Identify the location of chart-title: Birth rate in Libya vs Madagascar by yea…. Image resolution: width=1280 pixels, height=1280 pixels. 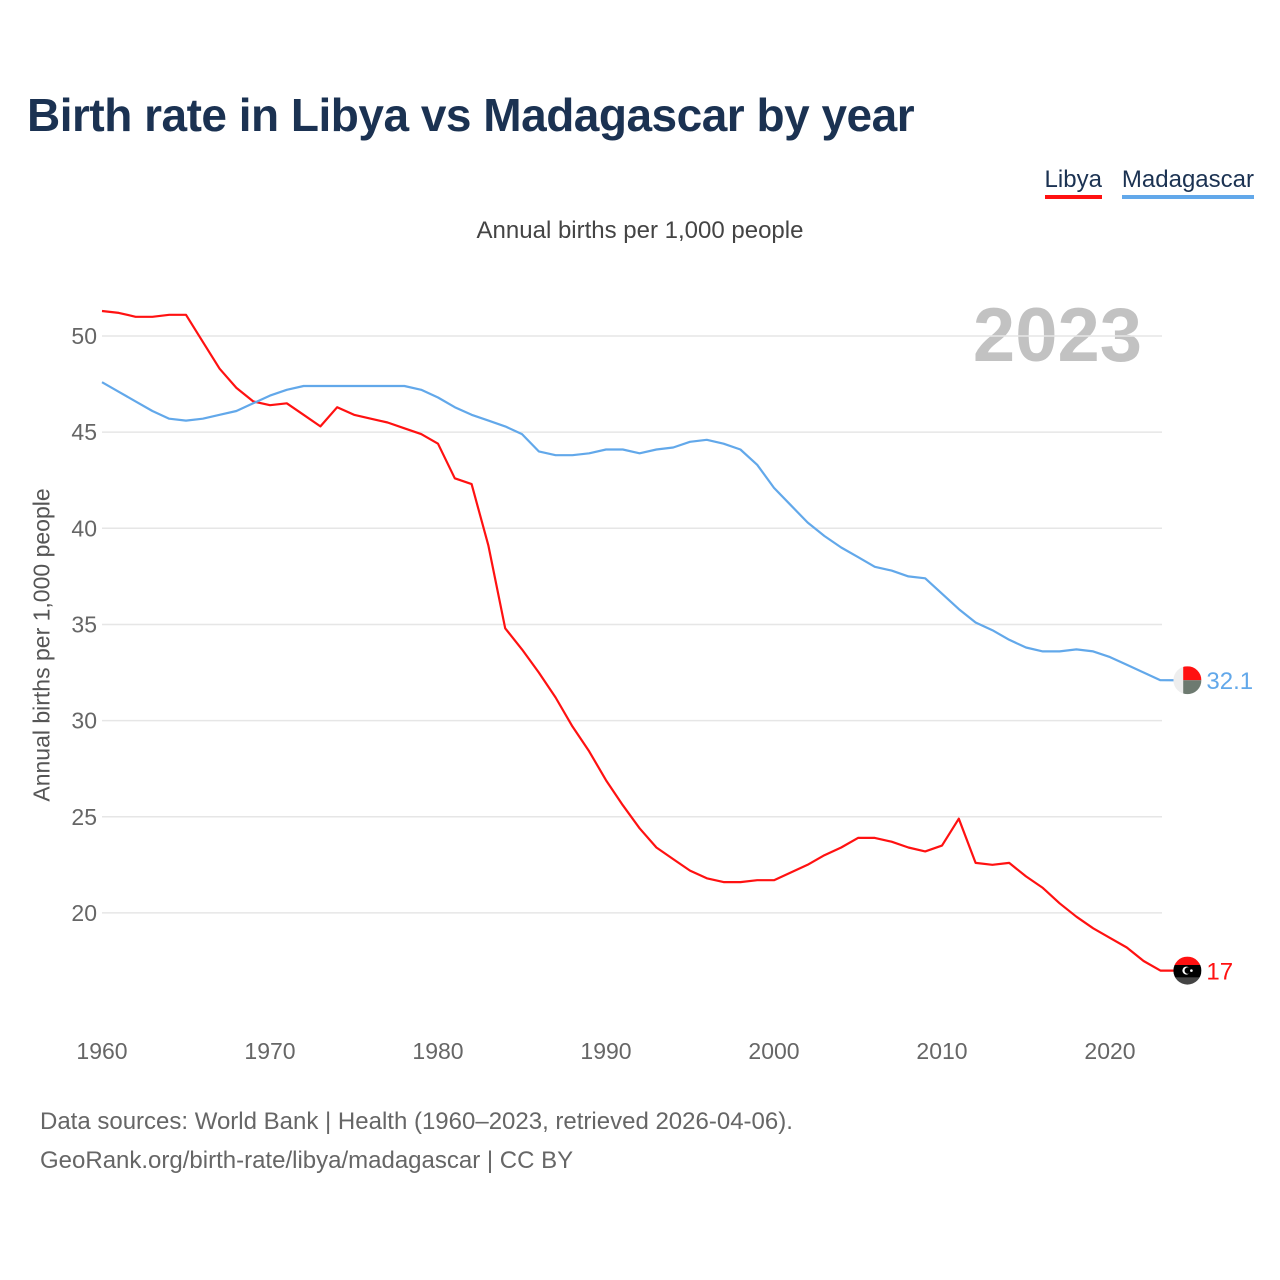
(471, 115).